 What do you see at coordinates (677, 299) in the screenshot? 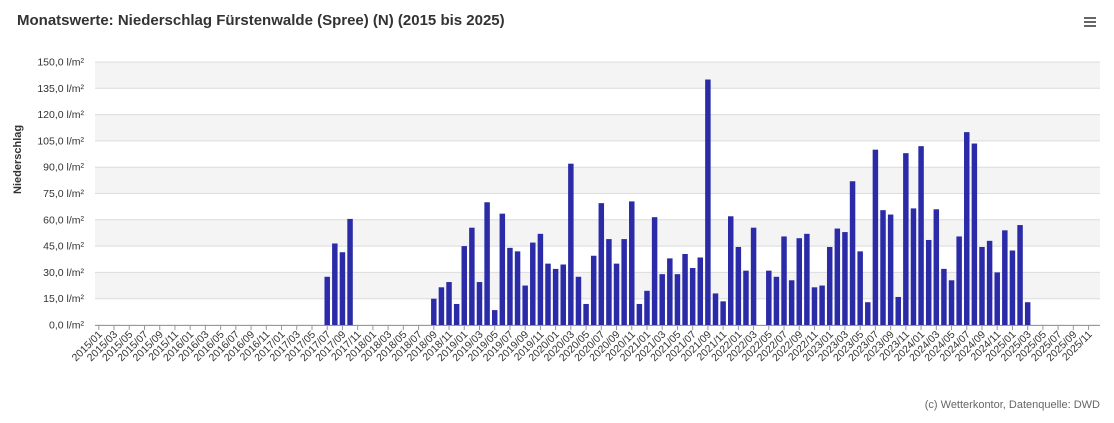
I see `bar-2021/05` at bounding box center [677, 299].